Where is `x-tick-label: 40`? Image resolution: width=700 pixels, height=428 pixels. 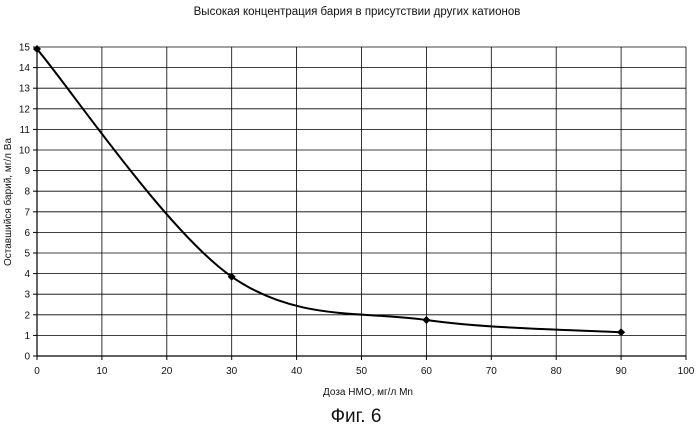 x-tick-label: 40 is located at coordinates (297, 371).